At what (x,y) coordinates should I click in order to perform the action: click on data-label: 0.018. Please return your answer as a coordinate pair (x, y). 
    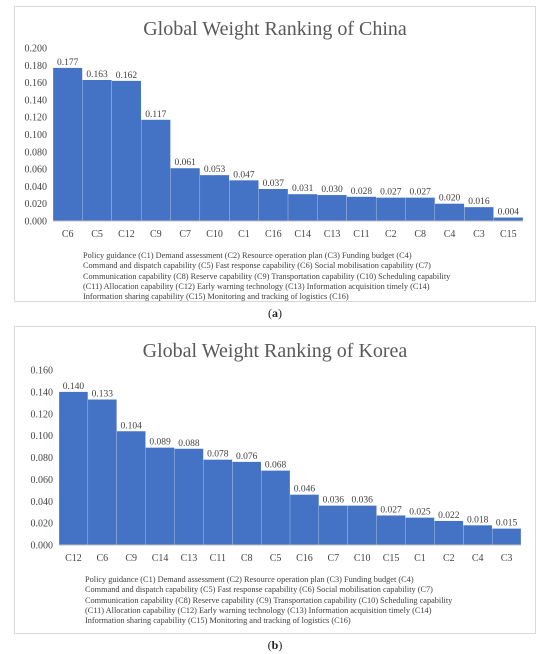
    Looking at the image, I should click on (478, 520).